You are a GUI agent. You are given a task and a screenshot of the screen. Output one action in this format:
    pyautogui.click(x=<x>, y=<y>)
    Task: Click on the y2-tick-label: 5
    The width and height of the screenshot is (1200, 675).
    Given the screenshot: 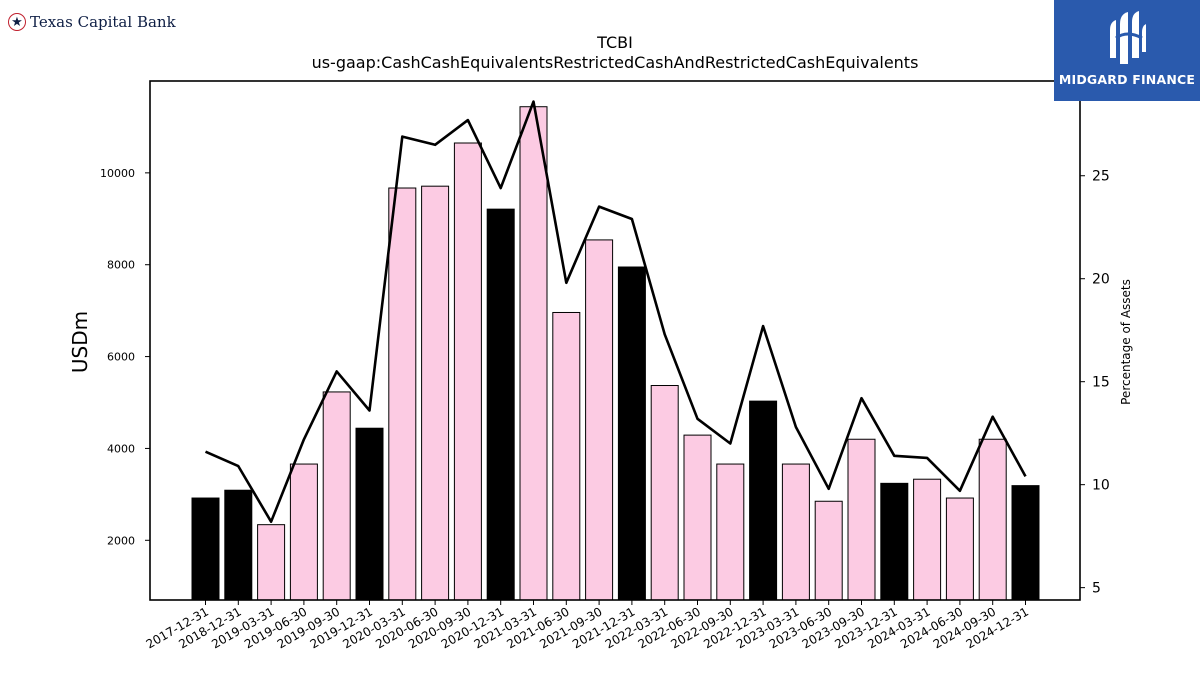 What is the action you would take?
    pyautogui.click(x=1096, y=589)
    